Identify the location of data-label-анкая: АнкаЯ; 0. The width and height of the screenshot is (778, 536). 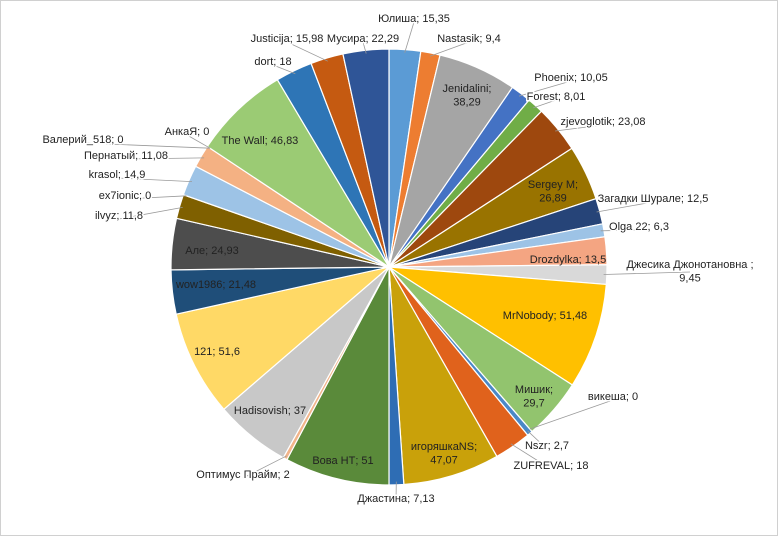
(187, 132).